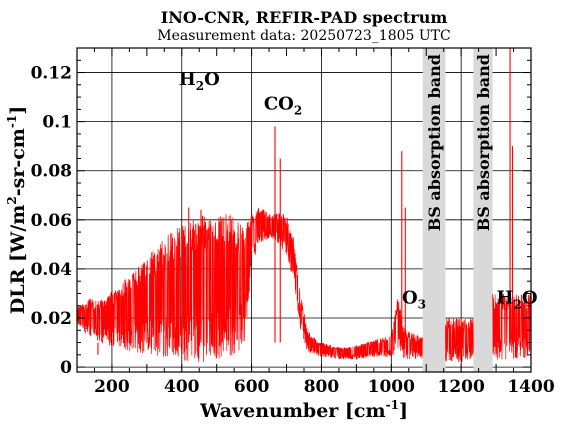  What do you see at coordinates (12, 121) in the screenshot?
I see `y-axis-label-sup2: -1` at bounding box center [12, 121].